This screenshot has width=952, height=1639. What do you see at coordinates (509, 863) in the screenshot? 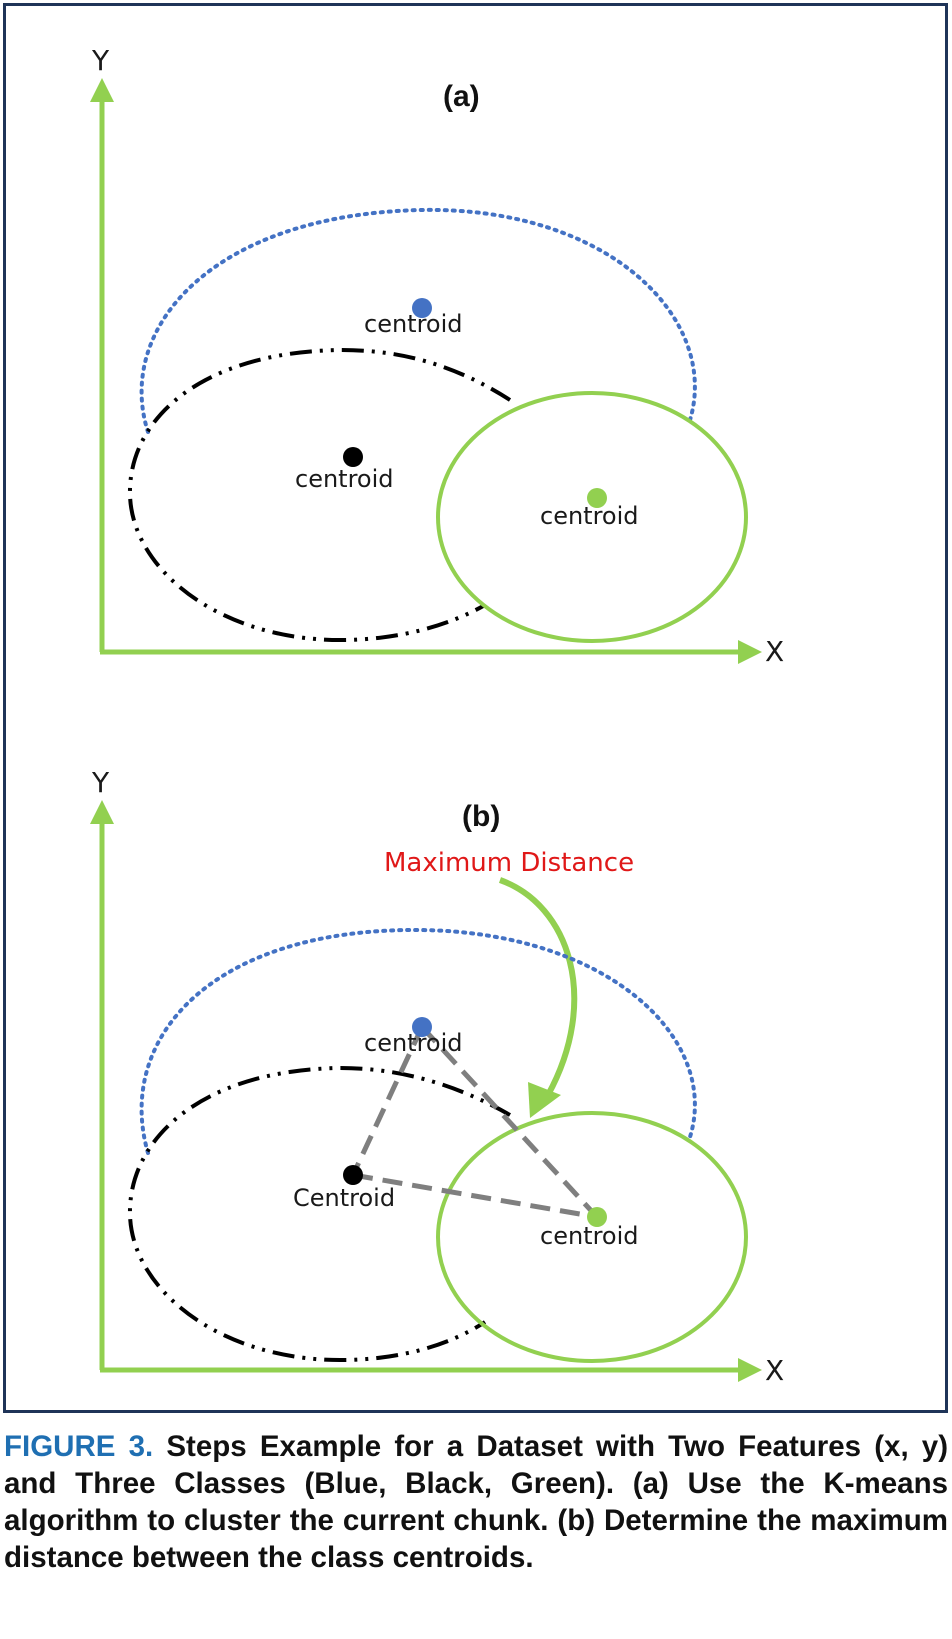
I see `maximum-distance-label: Maximum Distance` at bounding box center [509, 863].